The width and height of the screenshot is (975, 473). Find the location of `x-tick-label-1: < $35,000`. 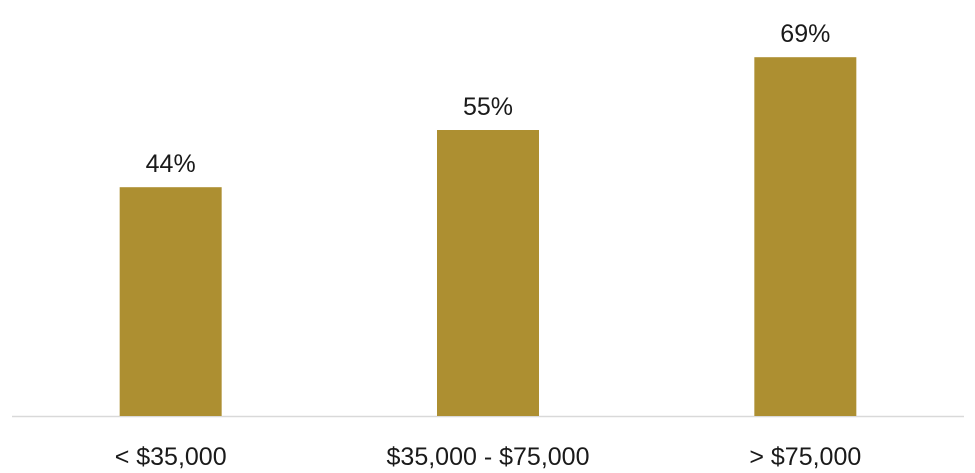

x-tick-label-1: < $35,000 is located at coordinates (171, 457).